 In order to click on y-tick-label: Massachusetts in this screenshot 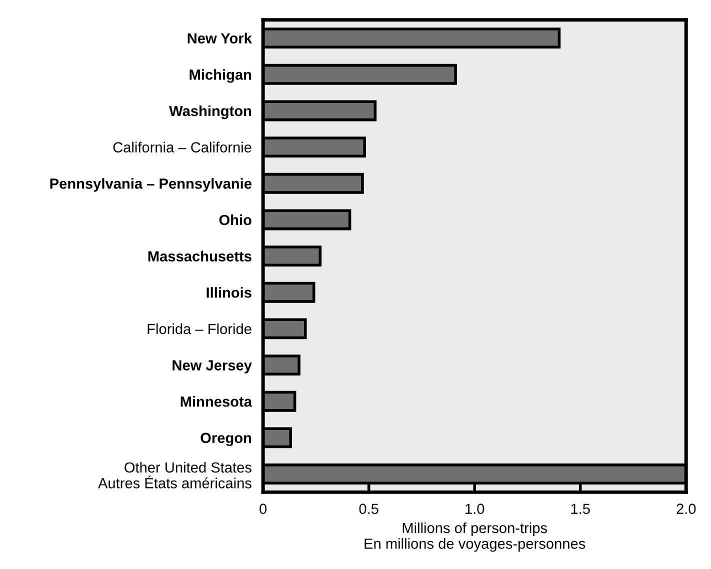, I will do `click(200, 256)`.